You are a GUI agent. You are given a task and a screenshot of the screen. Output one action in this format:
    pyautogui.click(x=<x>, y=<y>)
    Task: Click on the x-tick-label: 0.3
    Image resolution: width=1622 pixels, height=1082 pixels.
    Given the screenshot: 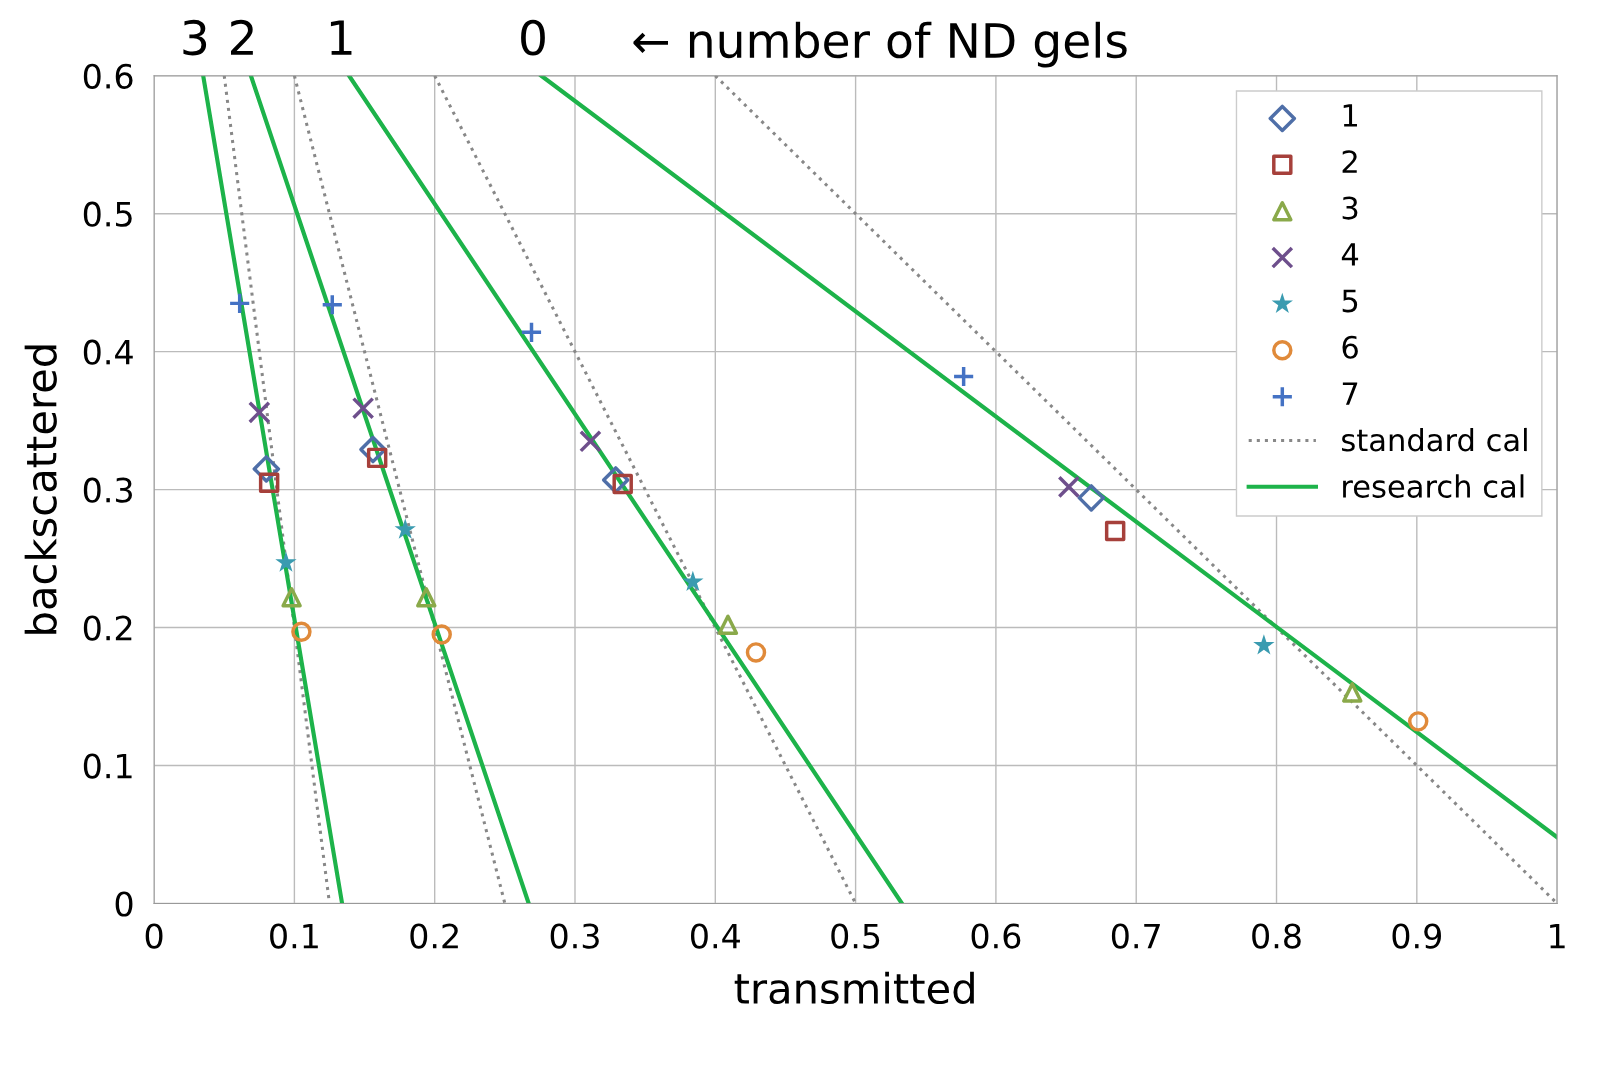 What is the action you would take?
    pyautogui.click(x=574, y=936)
    